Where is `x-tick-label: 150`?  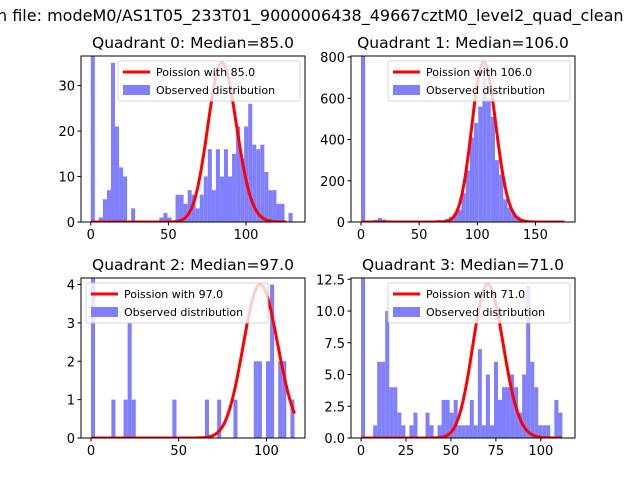 x-tick-label: 150 is located at coordinates (535, 235).